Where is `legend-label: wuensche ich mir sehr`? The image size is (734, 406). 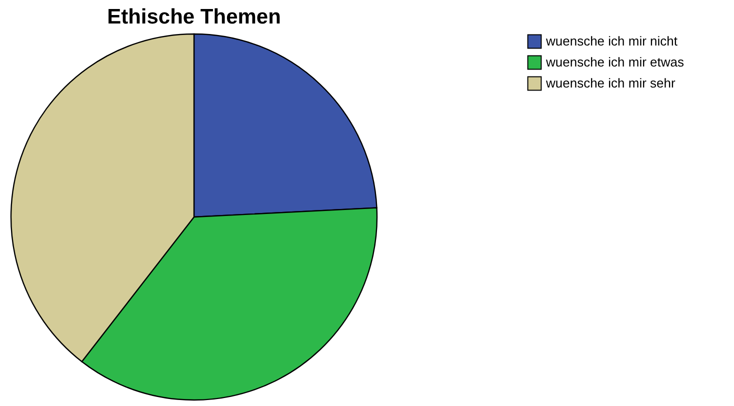
legend-label: wuensche ich mir sehr is located at coordinates (610, 83).